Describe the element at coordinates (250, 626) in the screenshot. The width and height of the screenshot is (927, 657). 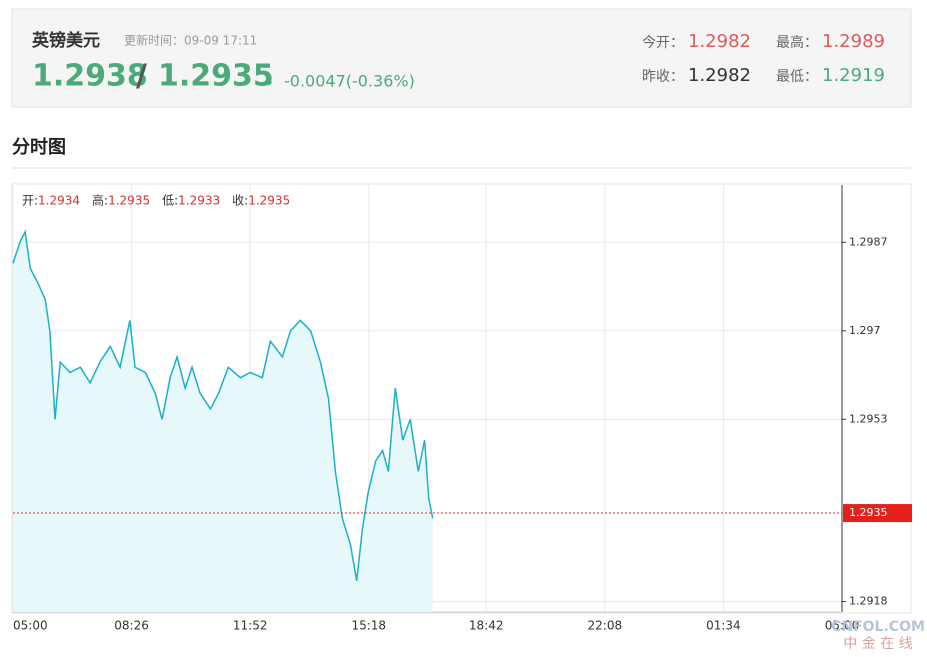
I see `x-tick-label: 11:52` at that location.